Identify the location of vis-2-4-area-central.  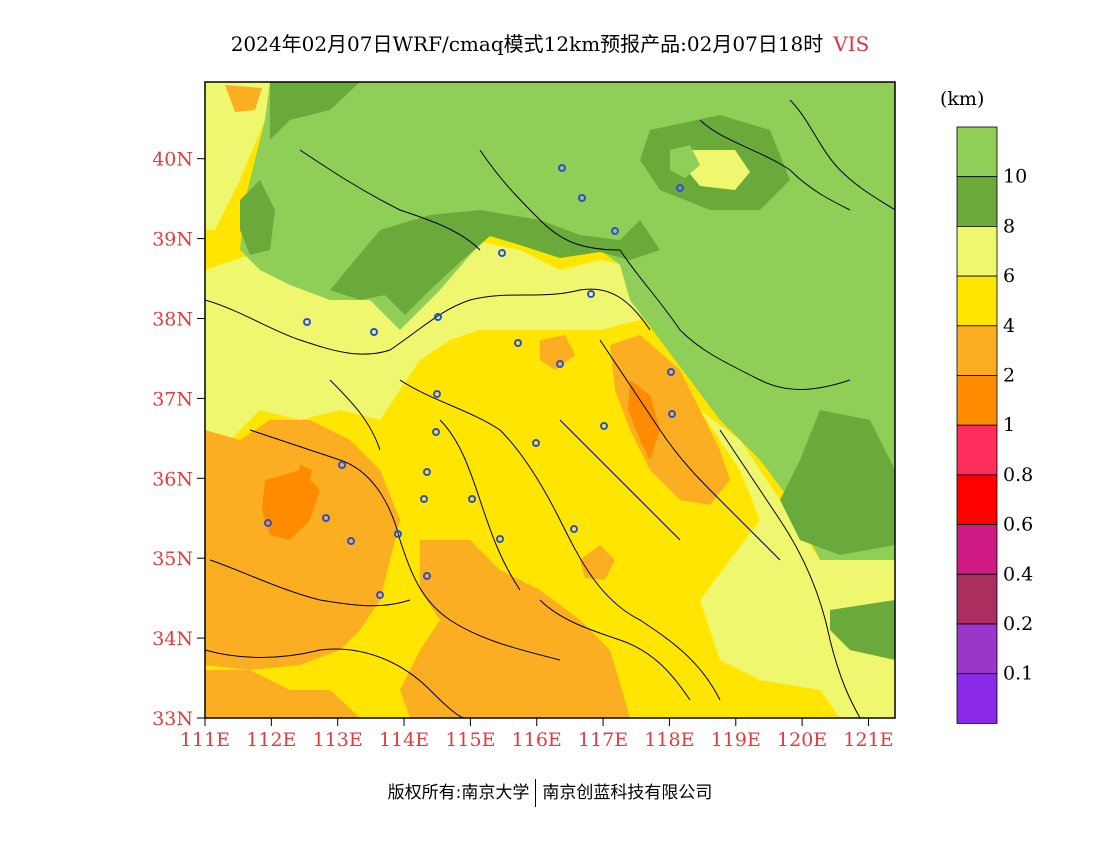
(557, 352).